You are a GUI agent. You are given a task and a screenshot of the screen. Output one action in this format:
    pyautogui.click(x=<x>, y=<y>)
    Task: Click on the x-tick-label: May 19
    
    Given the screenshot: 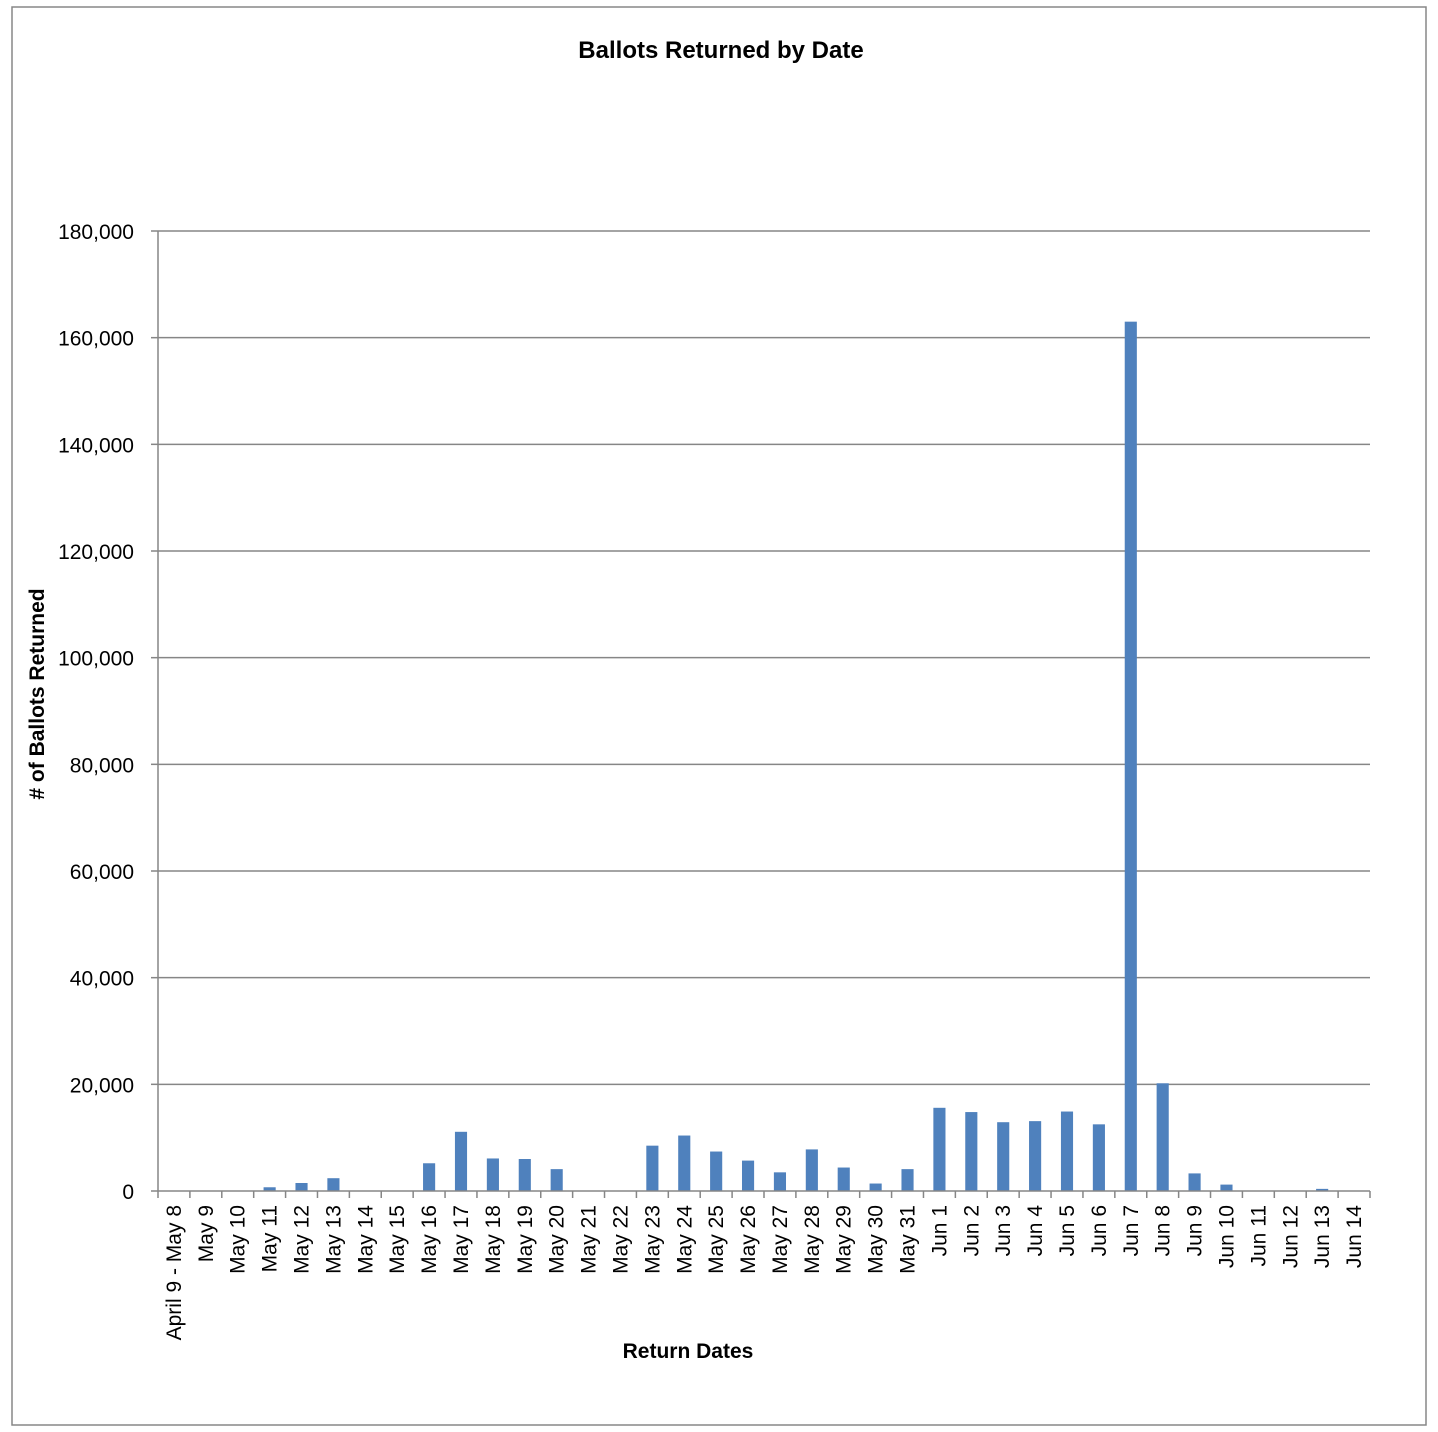 What is the action you would take?
    pyautogui.click(x=525, y=1239)
    